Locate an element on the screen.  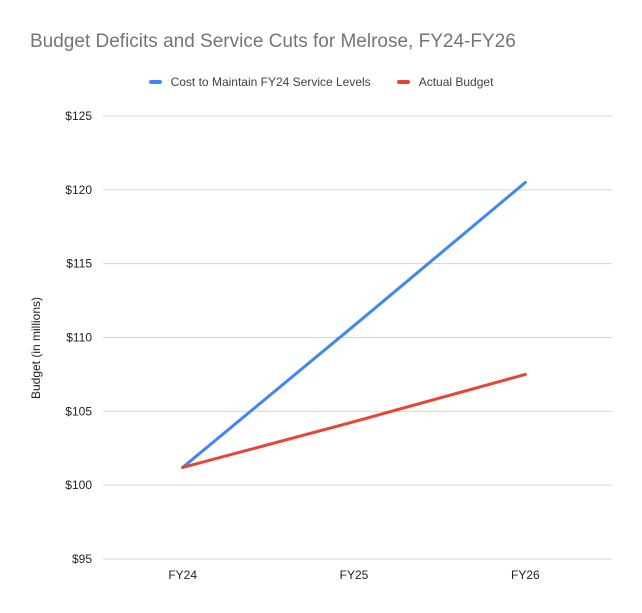
legend-item-cost-to-maintain: Cost to Maintain FY24 Service Levels is located at coordinates (259, 82).